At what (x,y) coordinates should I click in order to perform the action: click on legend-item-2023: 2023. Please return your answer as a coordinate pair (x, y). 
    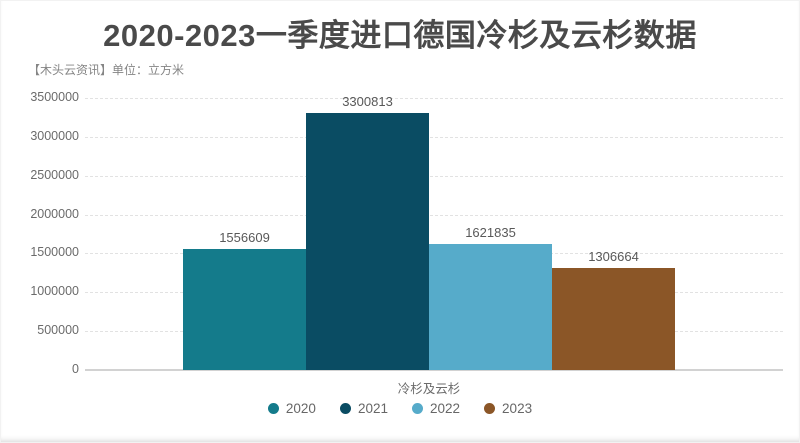
    Looking at the image, I should click on (508, 408).